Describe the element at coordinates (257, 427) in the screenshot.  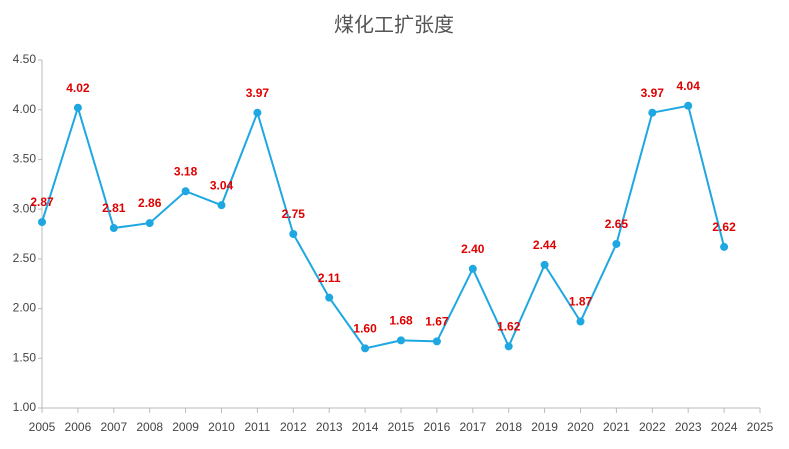
I see `x-tick-label: 2011` at that location.